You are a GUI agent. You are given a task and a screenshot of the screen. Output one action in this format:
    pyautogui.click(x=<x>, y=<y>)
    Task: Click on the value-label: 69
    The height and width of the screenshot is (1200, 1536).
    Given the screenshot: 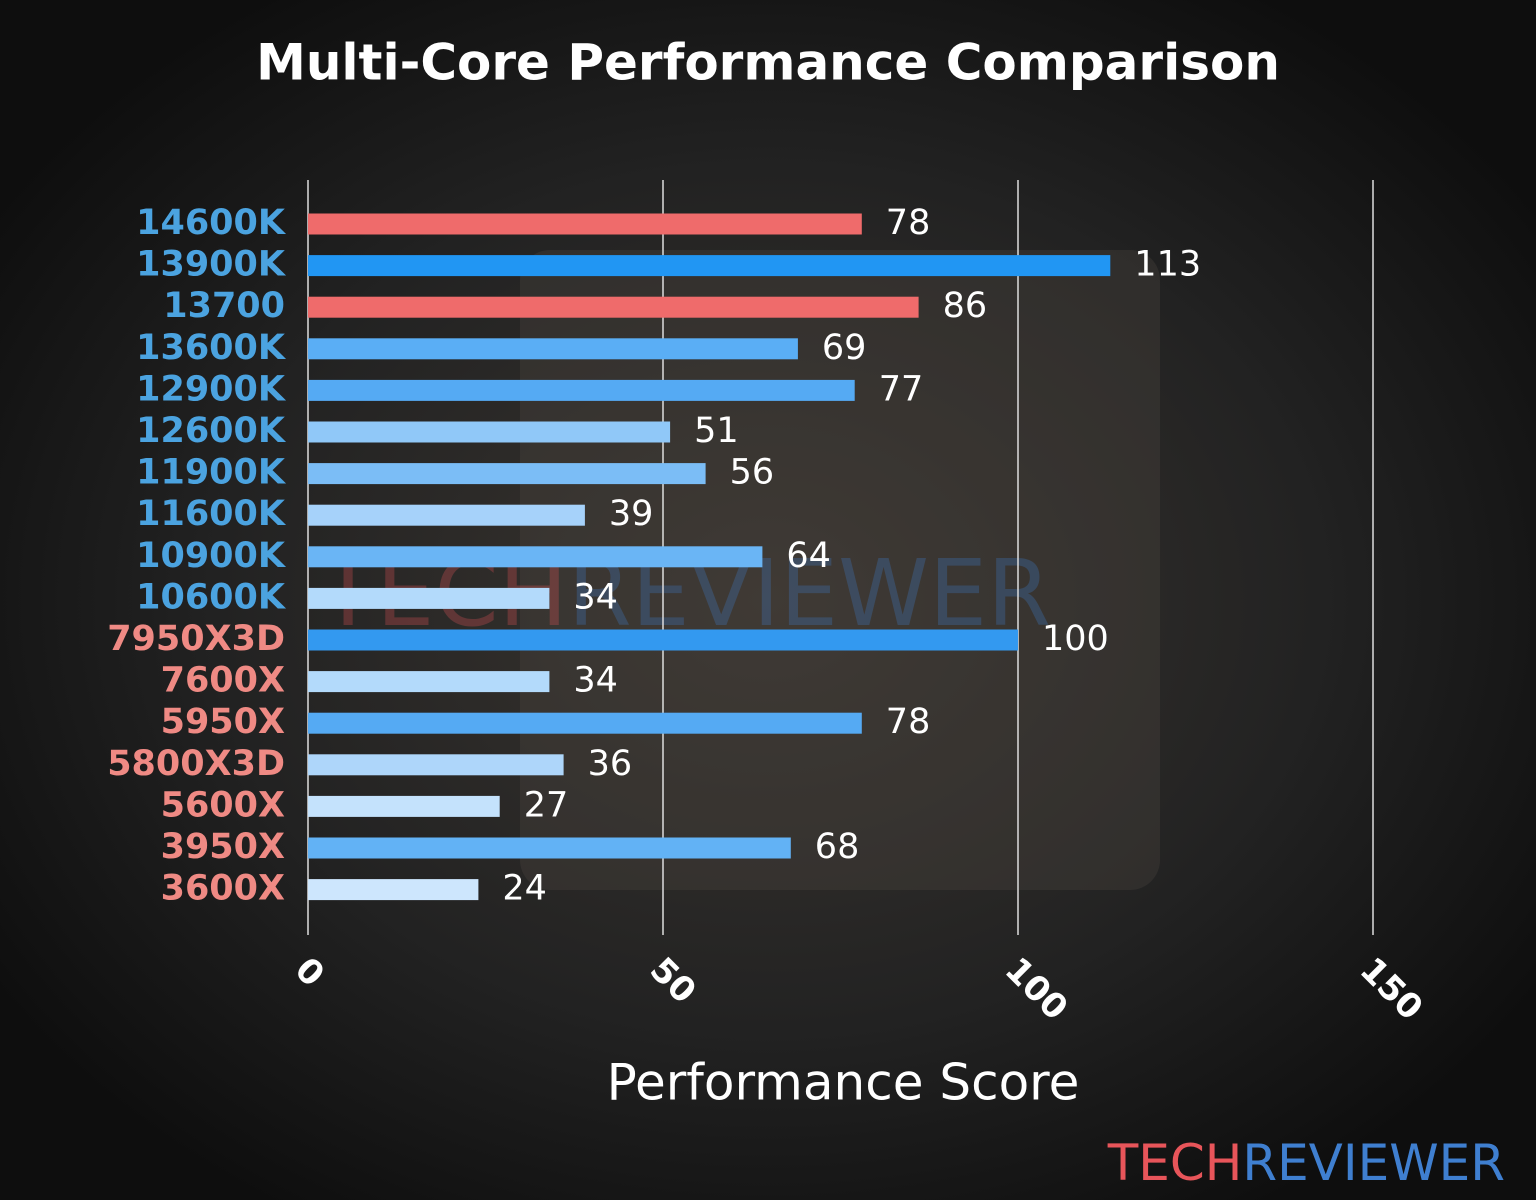 What is the action you would take?
    pyautogui.click(x=844, y=348)
    